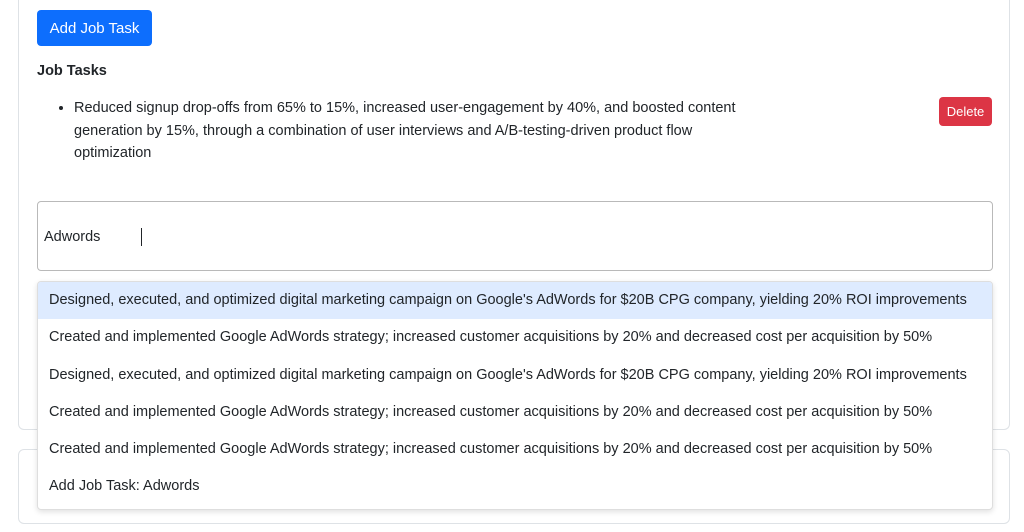 The image size is (1024, 532). What do you see at coordinates (72, 71) in the screenshot?
I see `job-tasks-heading: Job Tasks` at bounding box center [72, 71].